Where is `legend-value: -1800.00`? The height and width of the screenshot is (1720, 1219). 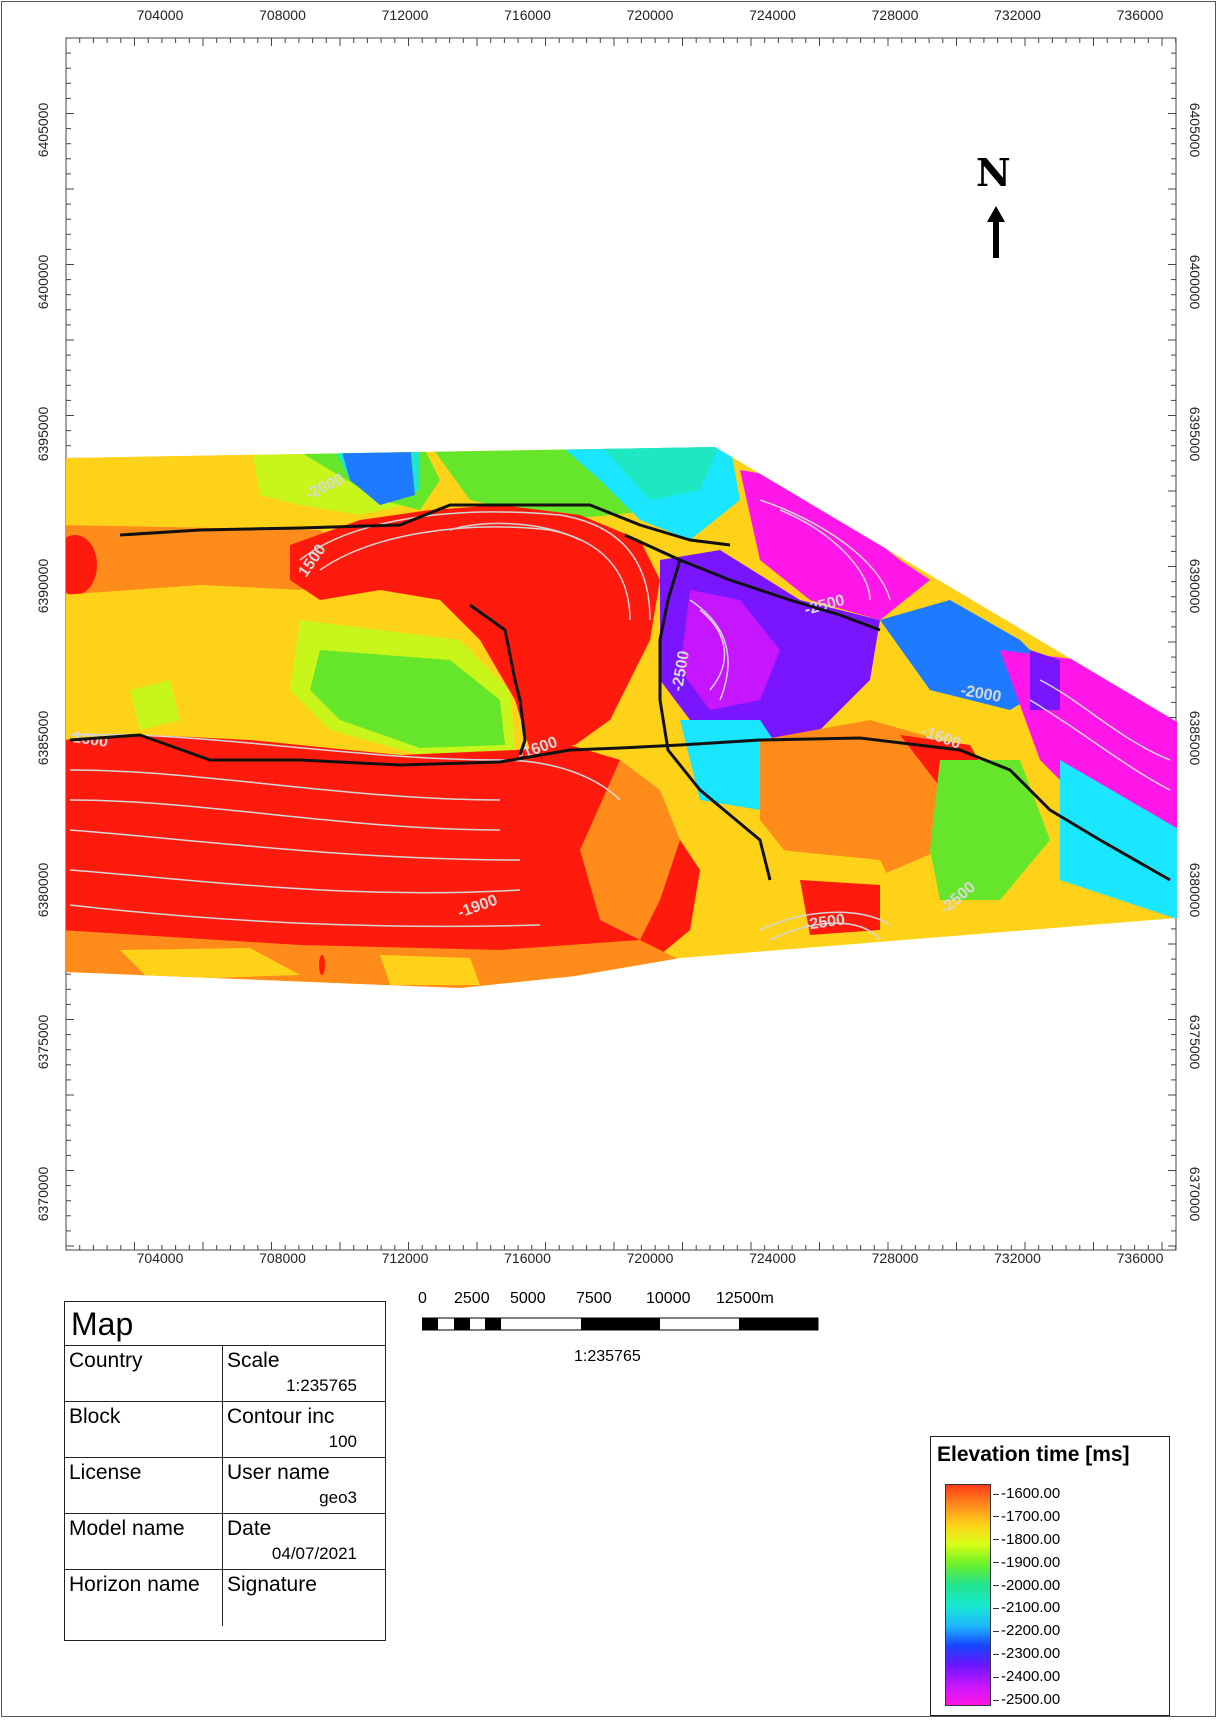
legend-value: -1800.00 is located at coordinates (1026, 1539).